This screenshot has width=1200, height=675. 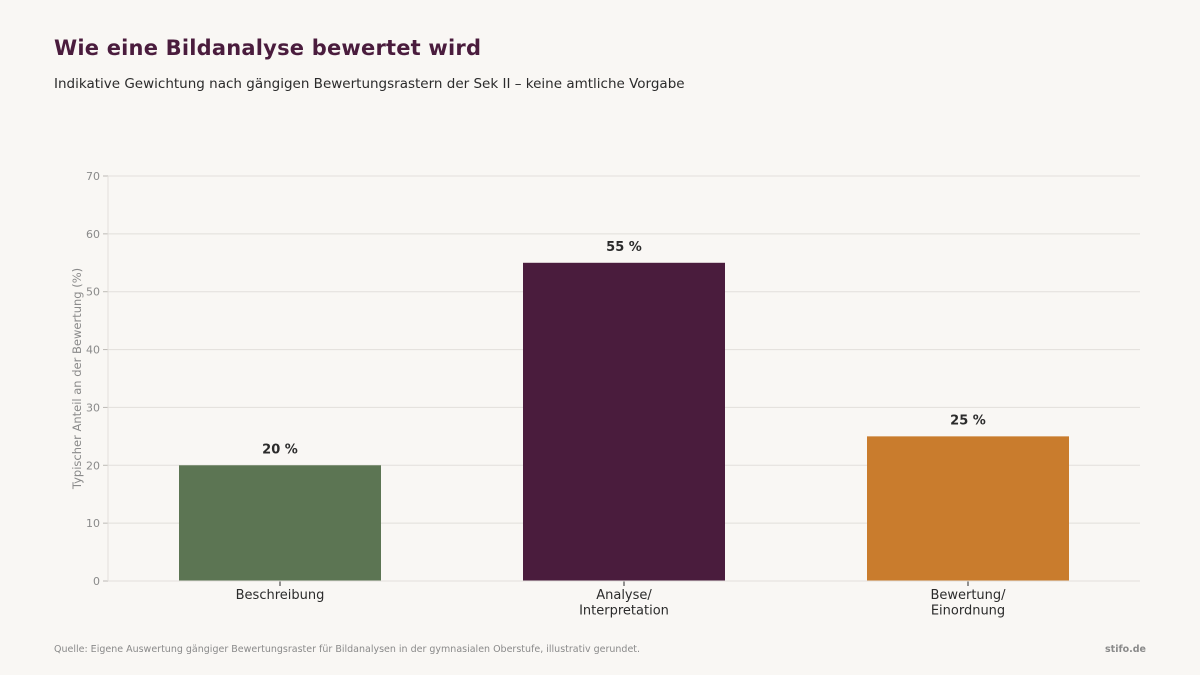 I want to click on brand-label: stifo.de, so click(x=1125, y=649).